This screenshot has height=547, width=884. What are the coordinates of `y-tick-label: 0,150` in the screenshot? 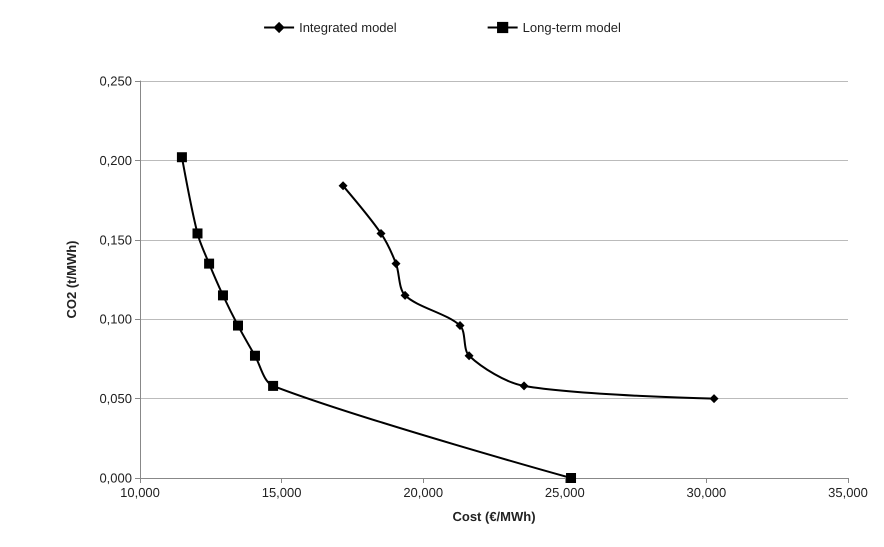 It's located at (115, 240).